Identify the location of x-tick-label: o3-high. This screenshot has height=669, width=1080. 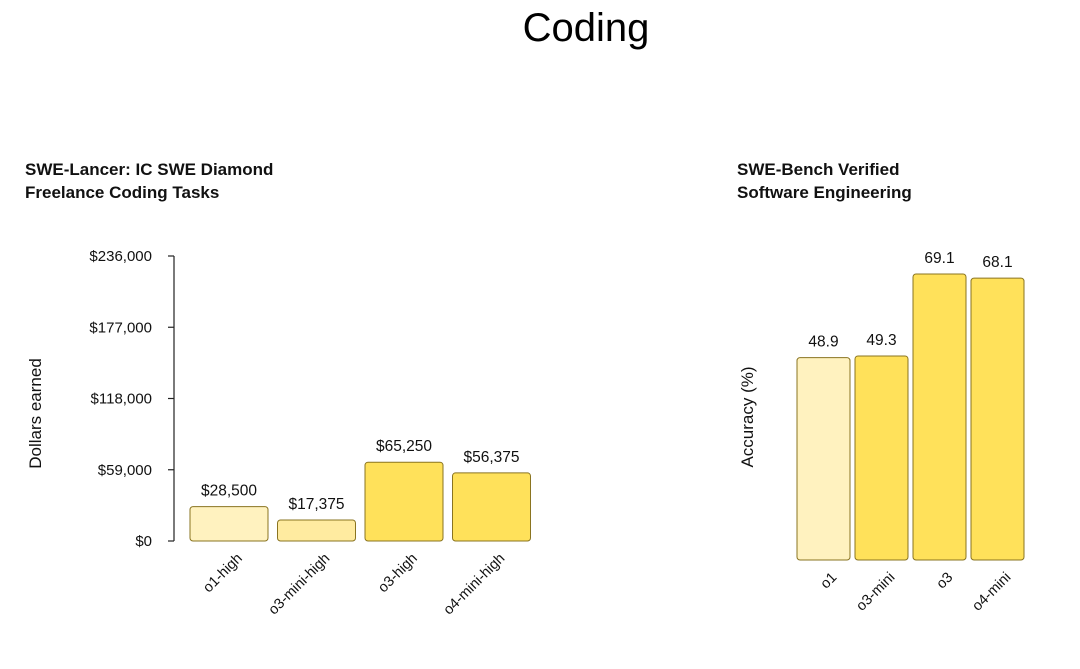
(398, 574).